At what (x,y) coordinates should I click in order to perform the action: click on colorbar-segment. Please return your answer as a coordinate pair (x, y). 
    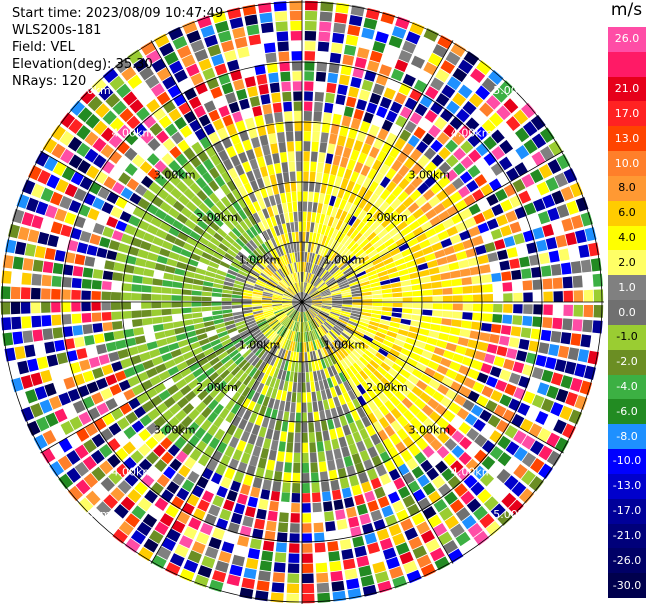
    Looking at the image, I should click on (627, 139).